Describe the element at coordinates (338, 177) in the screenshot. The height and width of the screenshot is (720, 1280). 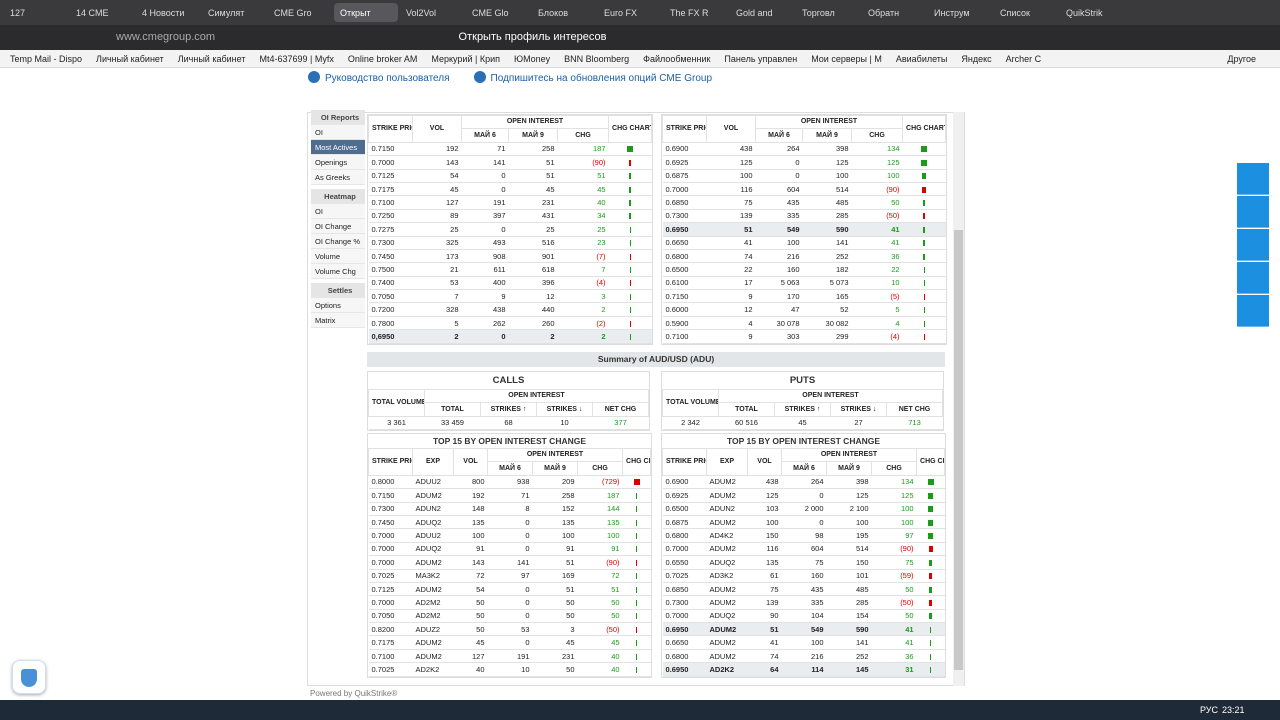
I see `sidebar-item: As Greeks` at that location.